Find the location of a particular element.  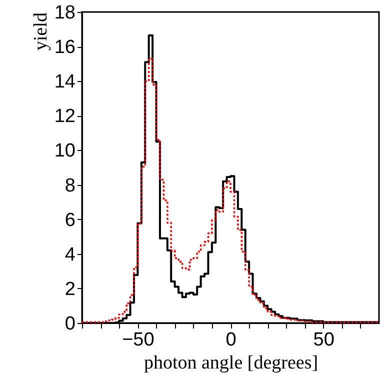

x-tick-label: −50 is located at coordinates (138, 340).